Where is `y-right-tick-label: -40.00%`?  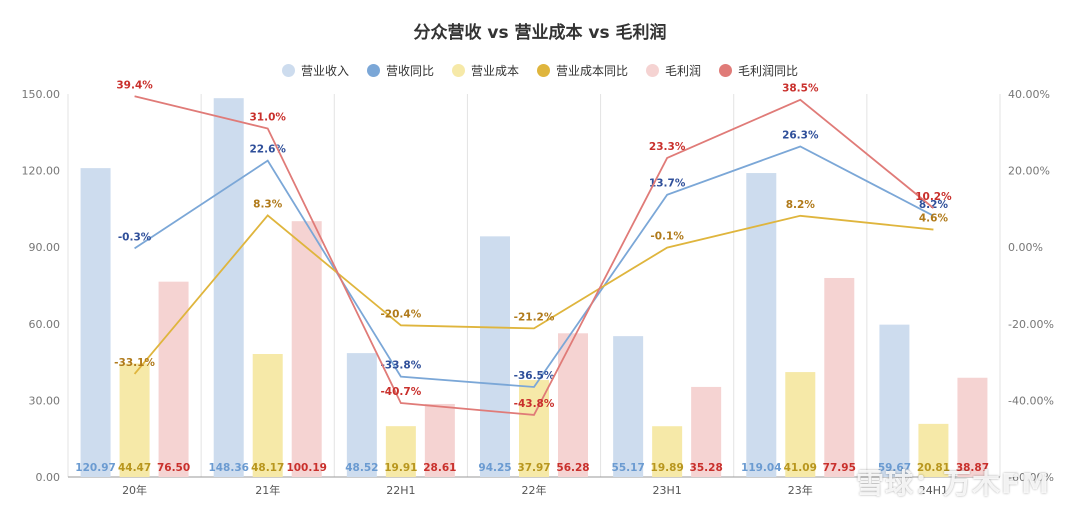 y-right-tick-label: -40.00% is located at coordinates (1031, 400).